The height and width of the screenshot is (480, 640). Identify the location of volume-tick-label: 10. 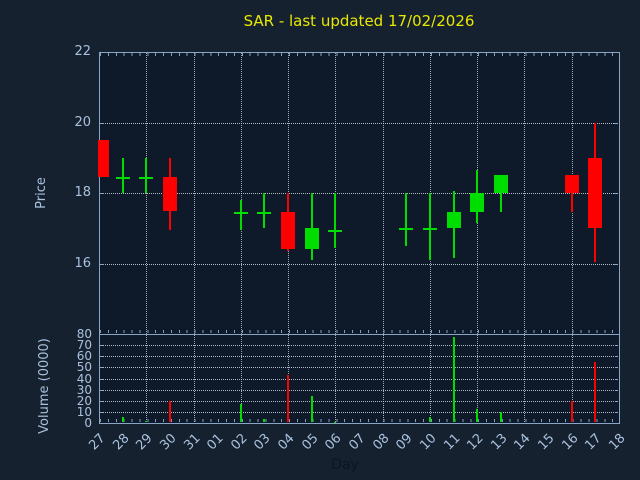
(84, 411).